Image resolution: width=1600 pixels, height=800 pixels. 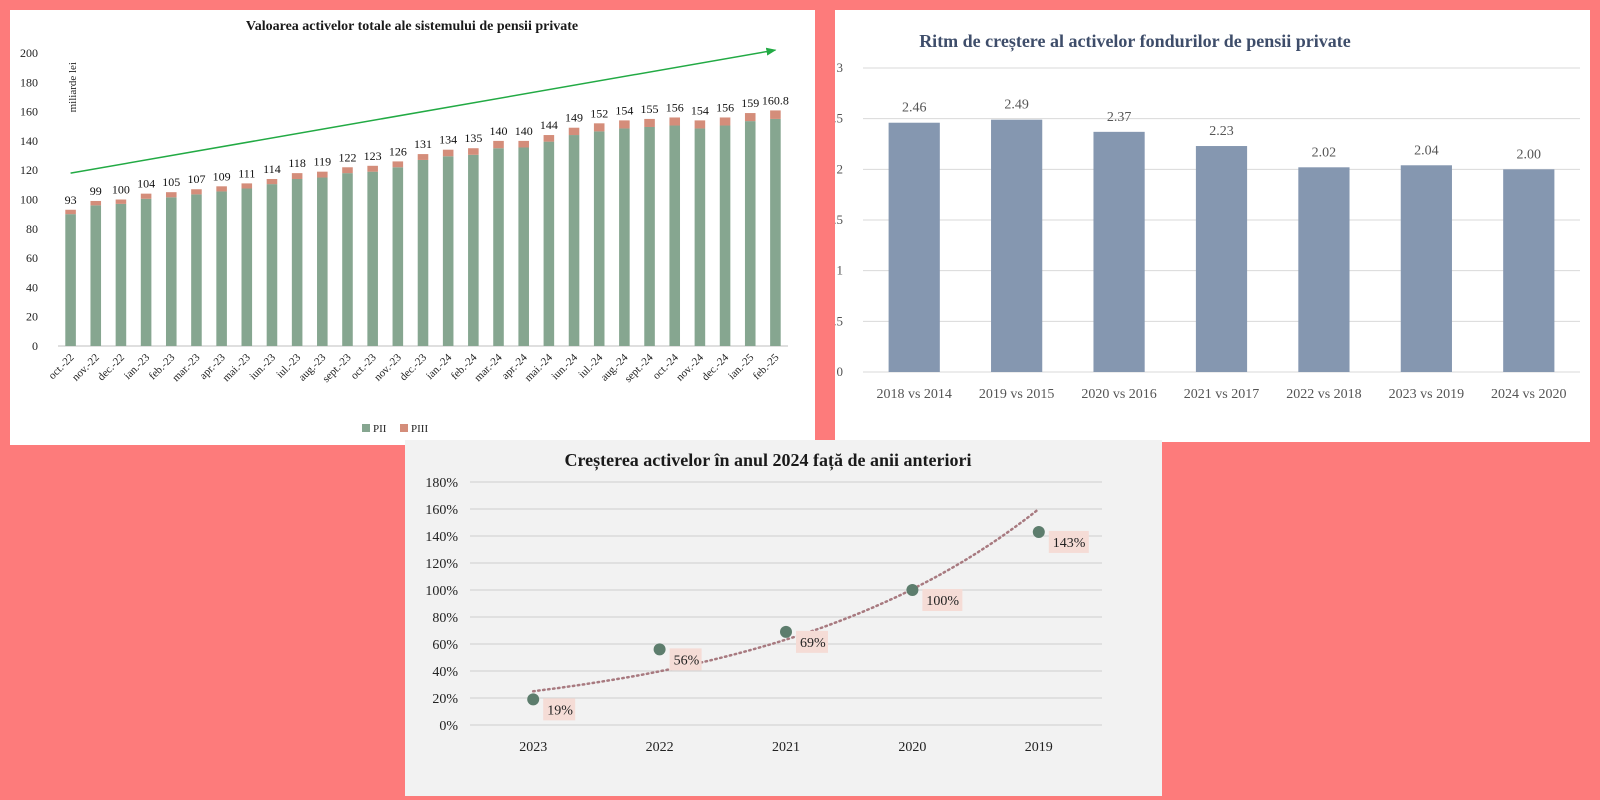 What do you see at coordinates (146, 184) in the screenshot?
I see `total-label: 104` at bounding box center [146, 184].